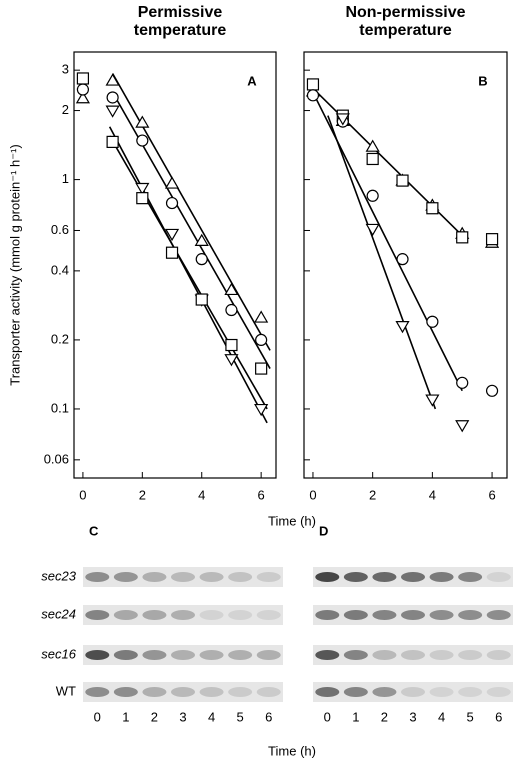 The width and height of the screenshot is (520, 771). Describe the element at coordinates (60, 229) in the screenshot. I see `y-tick-label: 0.6` at that location.